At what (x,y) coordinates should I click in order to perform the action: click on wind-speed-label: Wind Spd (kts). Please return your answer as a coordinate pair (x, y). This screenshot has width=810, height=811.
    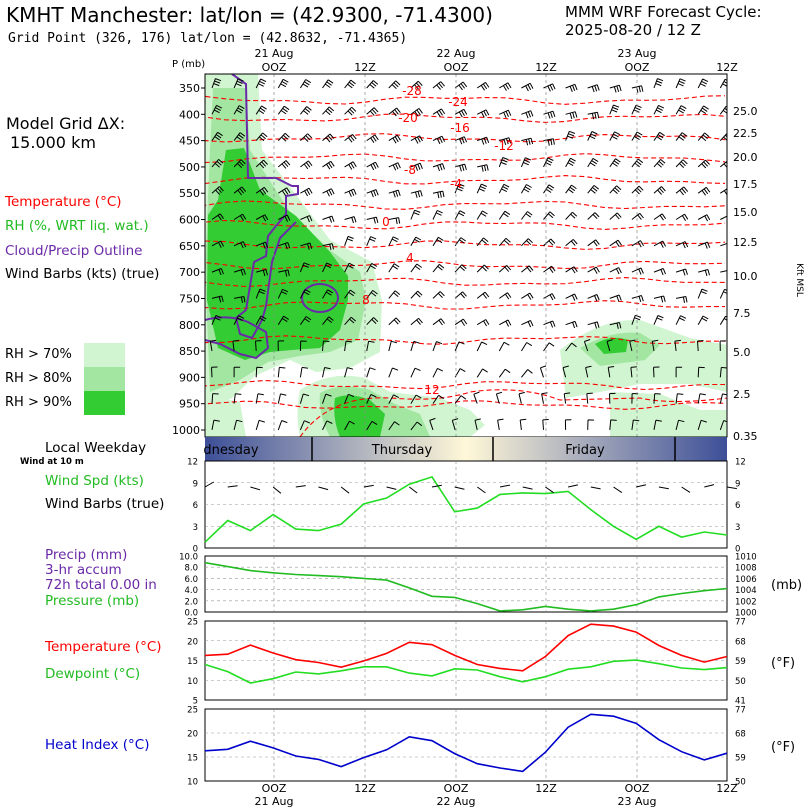
    Looking at the image, I should click on (94, 481).